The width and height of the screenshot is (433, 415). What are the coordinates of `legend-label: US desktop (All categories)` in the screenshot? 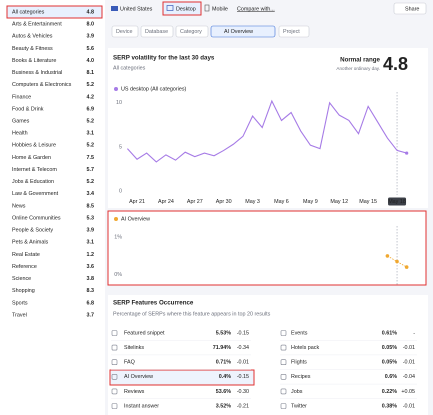 It's located at (154, 89).